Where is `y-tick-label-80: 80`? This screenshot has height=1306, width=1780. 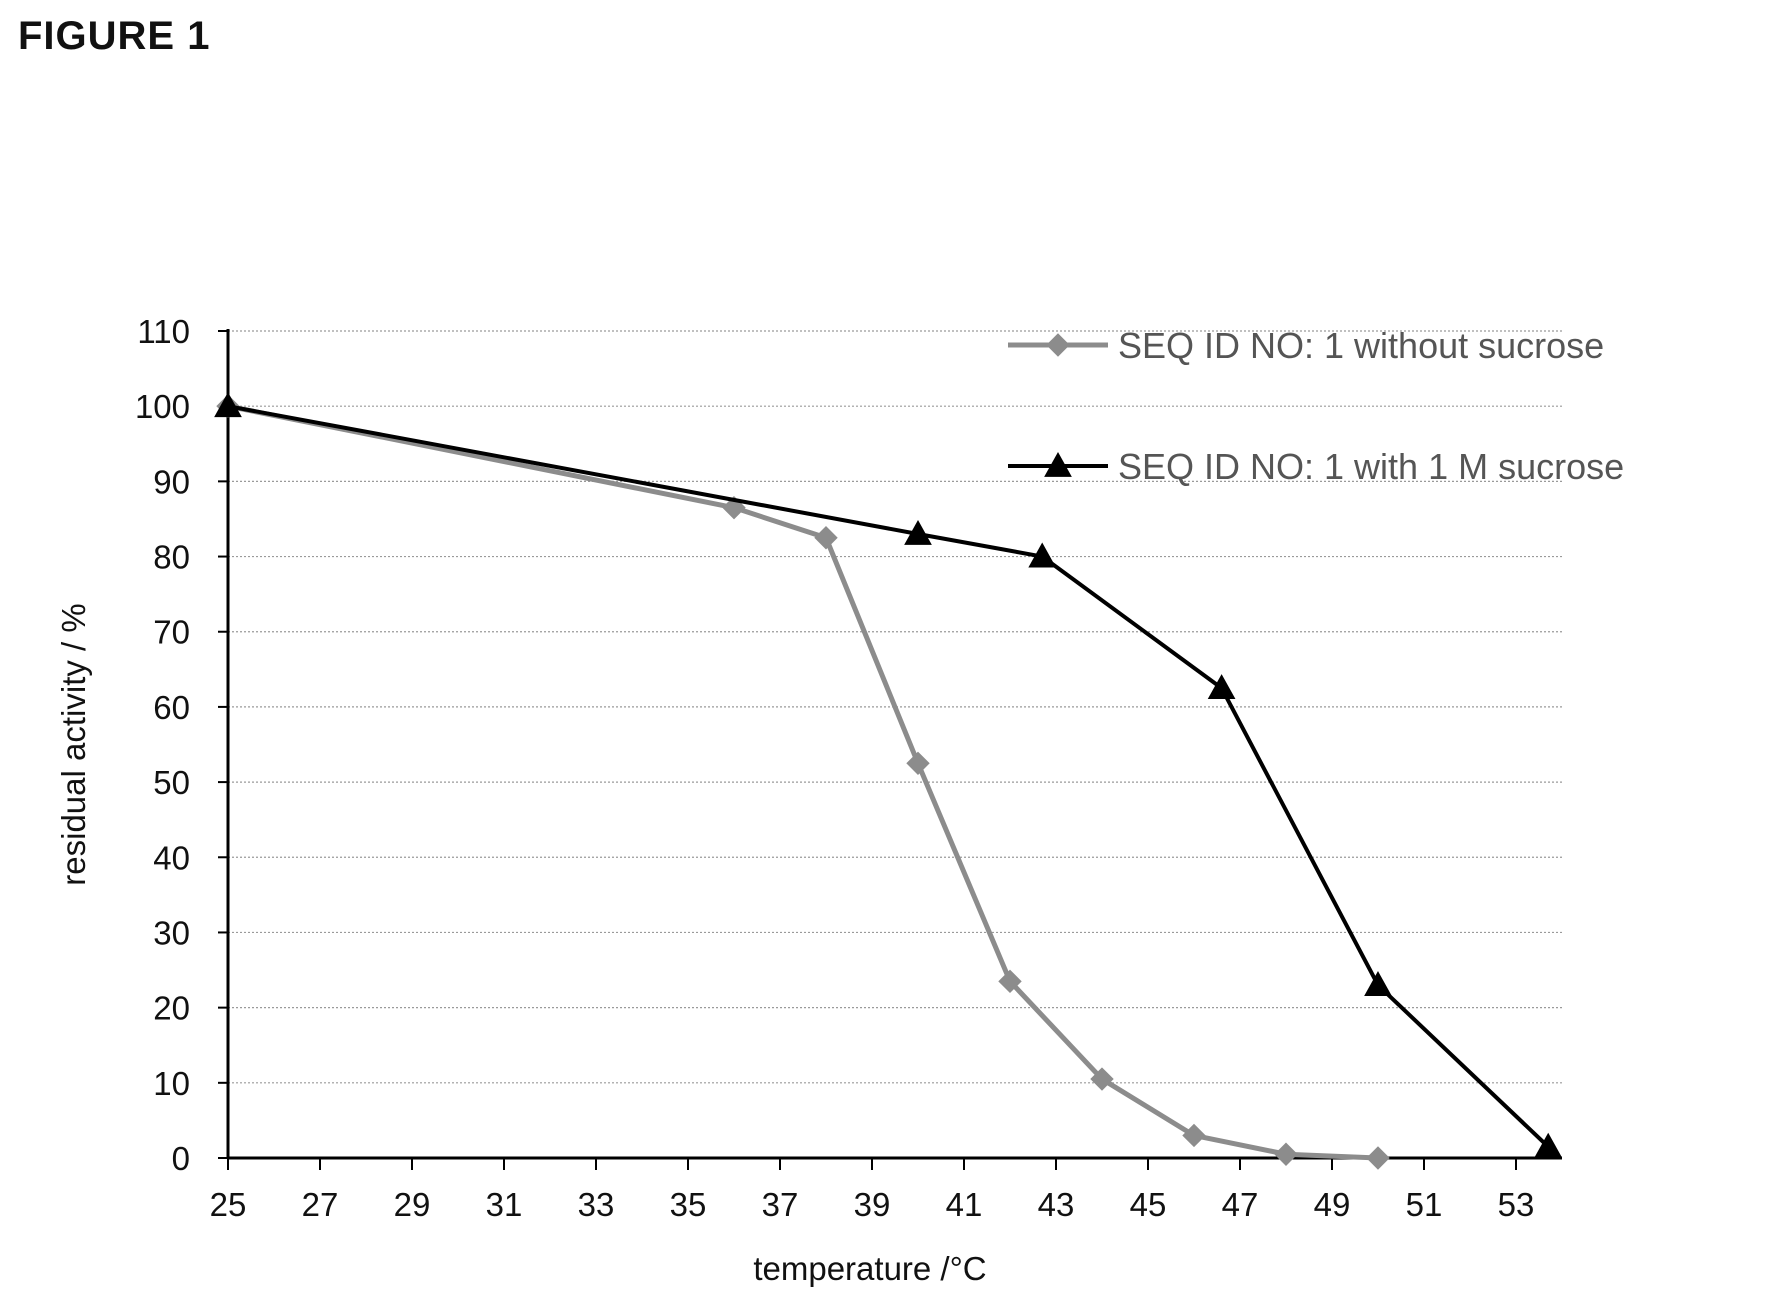
y-tick-label-80: 80 is located at coordinates (171, 557).